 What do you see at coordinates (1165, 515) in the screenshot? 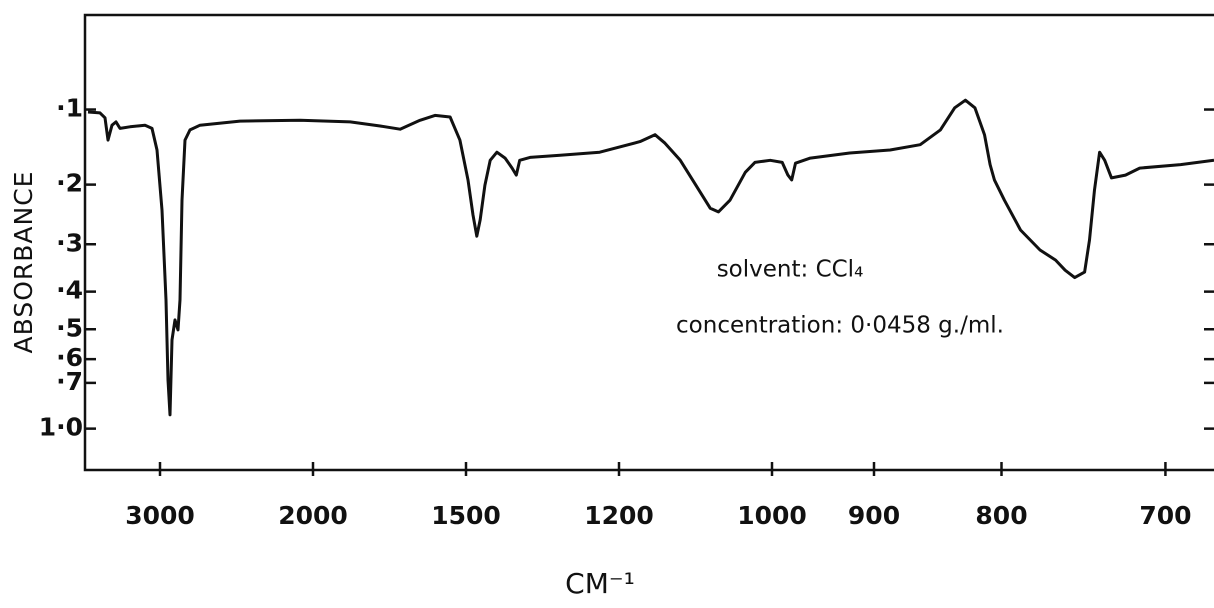
I see `x-tick-label: 700` at bounding box center [1165, 515].